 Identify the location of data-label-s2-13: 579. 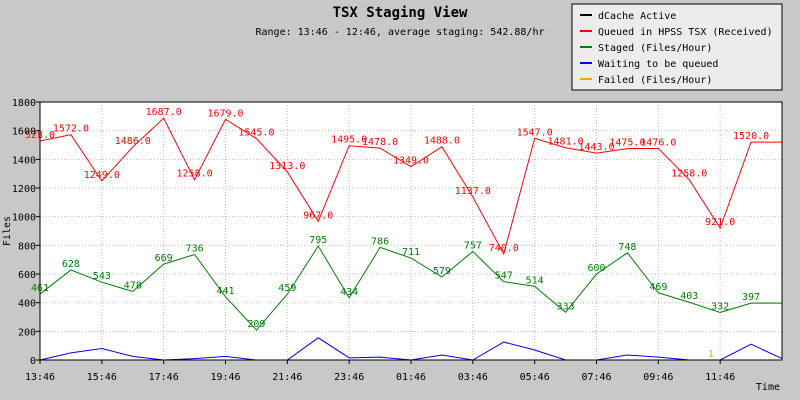
(442, 271).